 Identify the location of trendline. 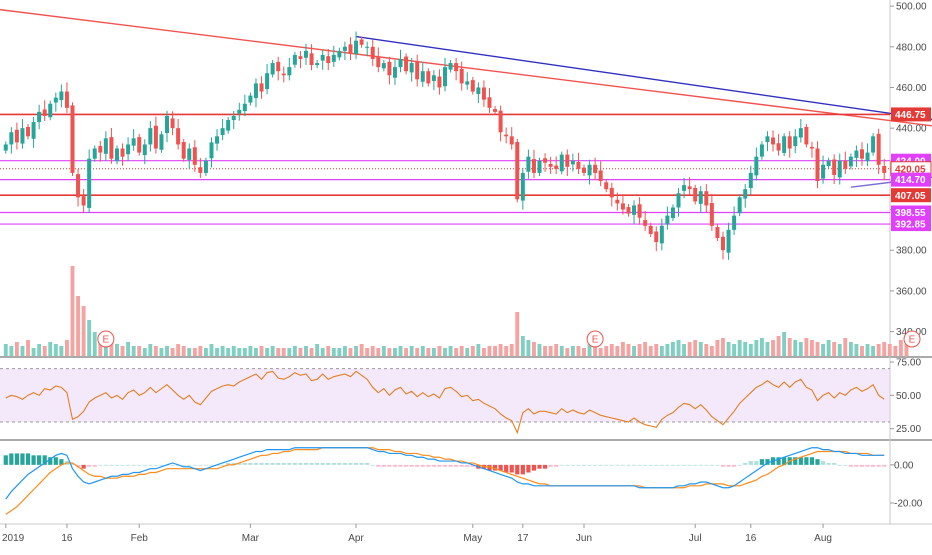
(643, 78).